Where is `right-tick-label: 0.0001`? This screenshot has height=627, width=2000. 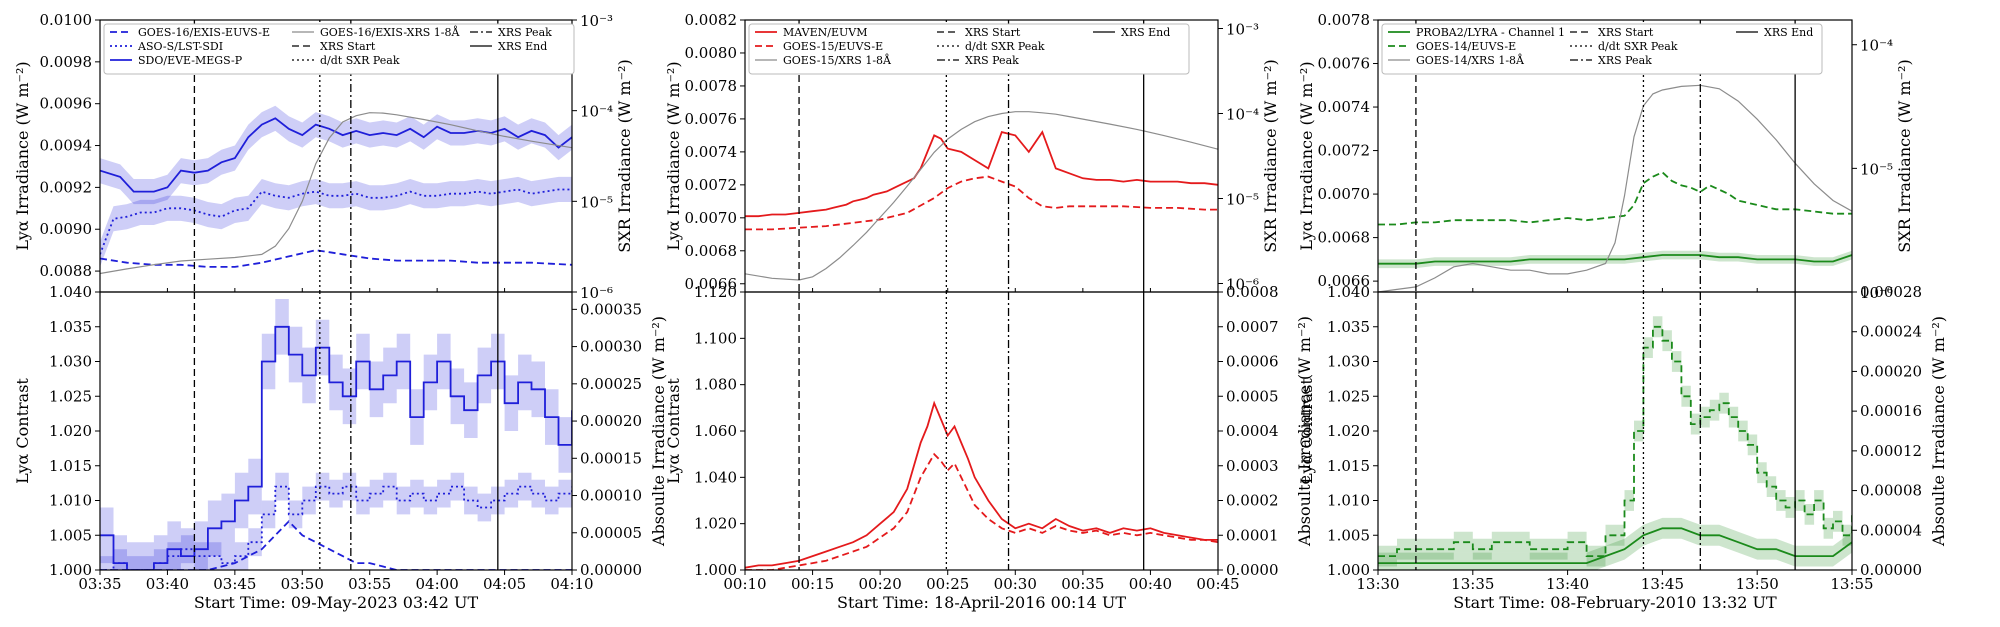 right-tick-label: 0.0001 is located at coordinates (1252, 535).